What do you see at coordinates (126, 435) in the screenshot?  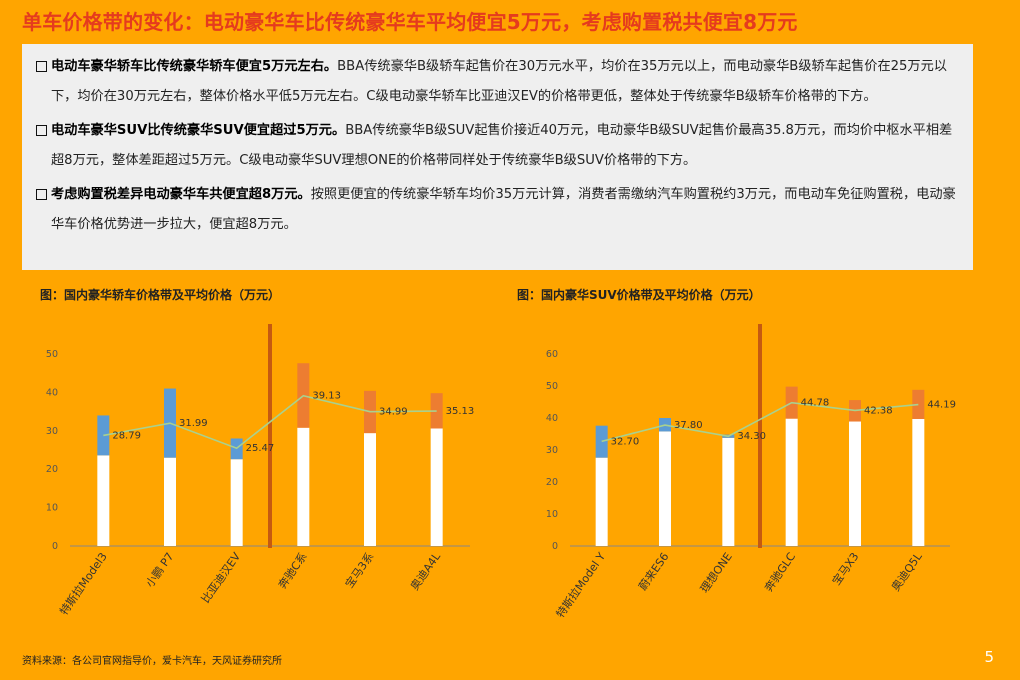 I see `average-data-label: 28.79` at bounding box center [126, 435].